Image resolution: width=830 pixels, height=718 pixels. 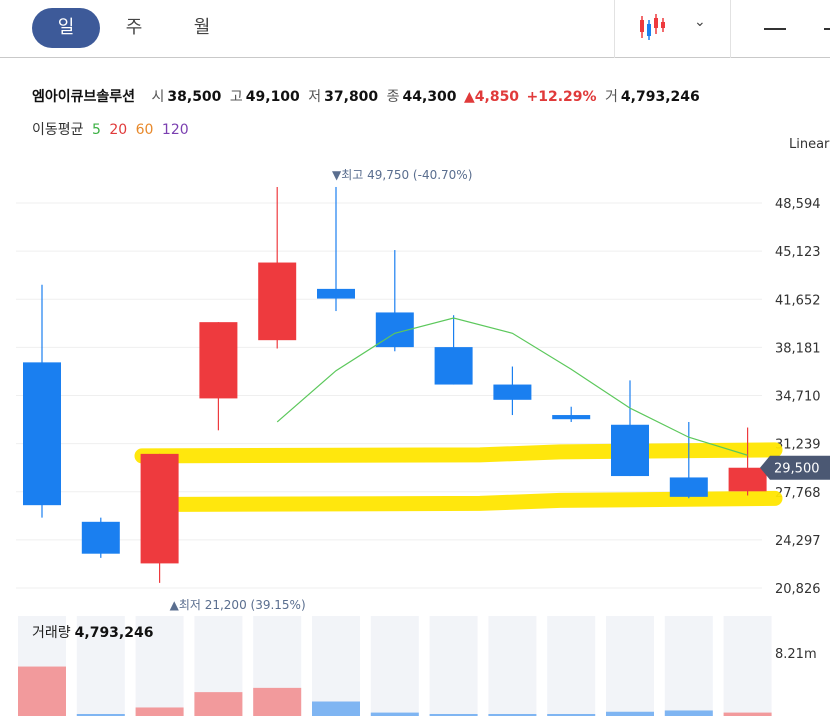 I want to click on low-label: 저, so click(x=315, y=97).